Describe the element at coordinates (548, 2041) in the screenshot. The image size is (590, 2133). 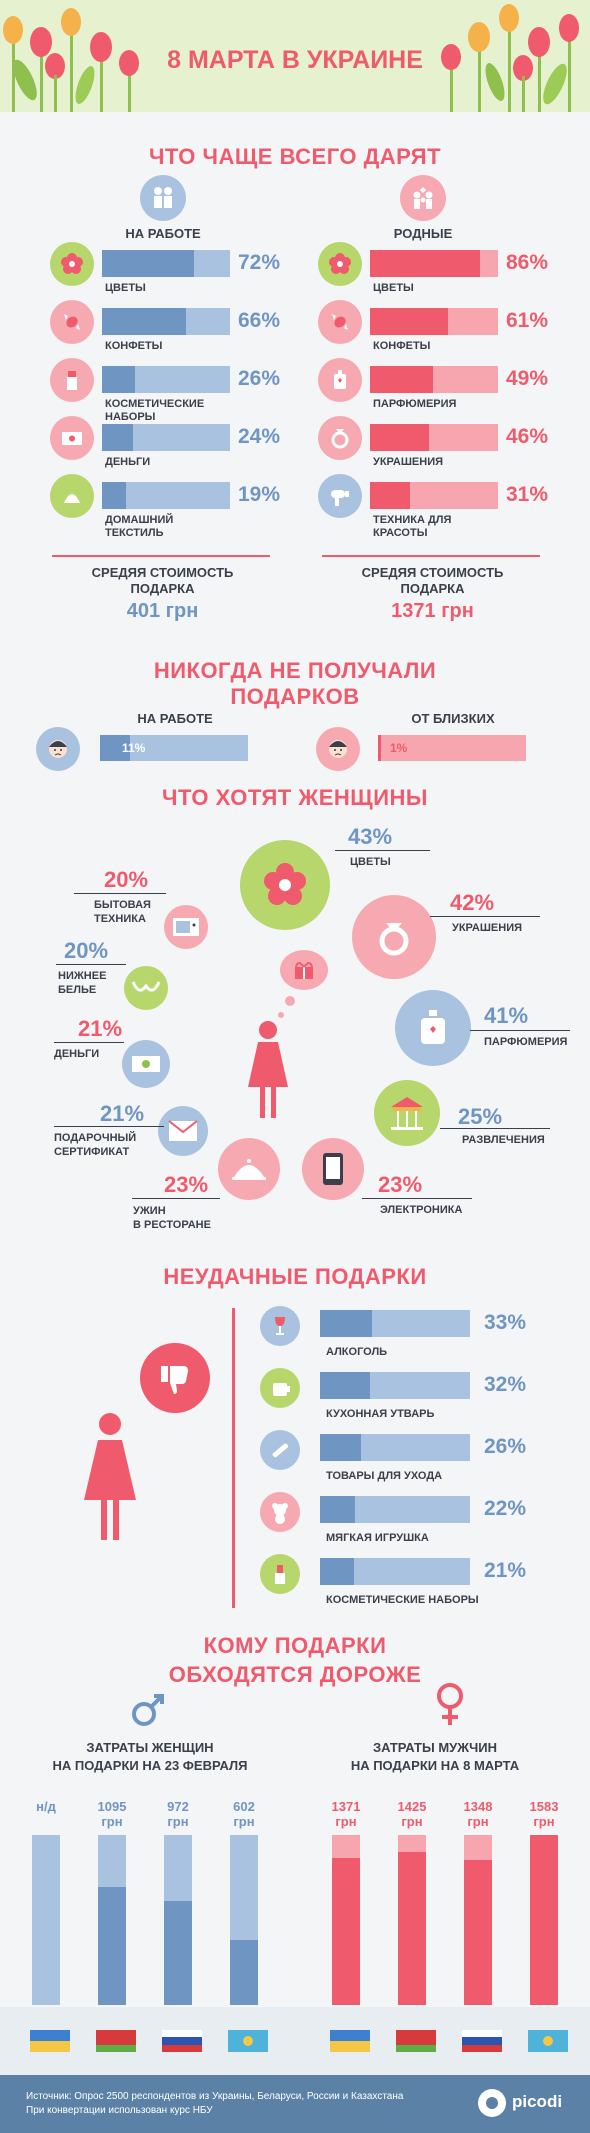
I see `kazakhstan-flag-icon` at that location.